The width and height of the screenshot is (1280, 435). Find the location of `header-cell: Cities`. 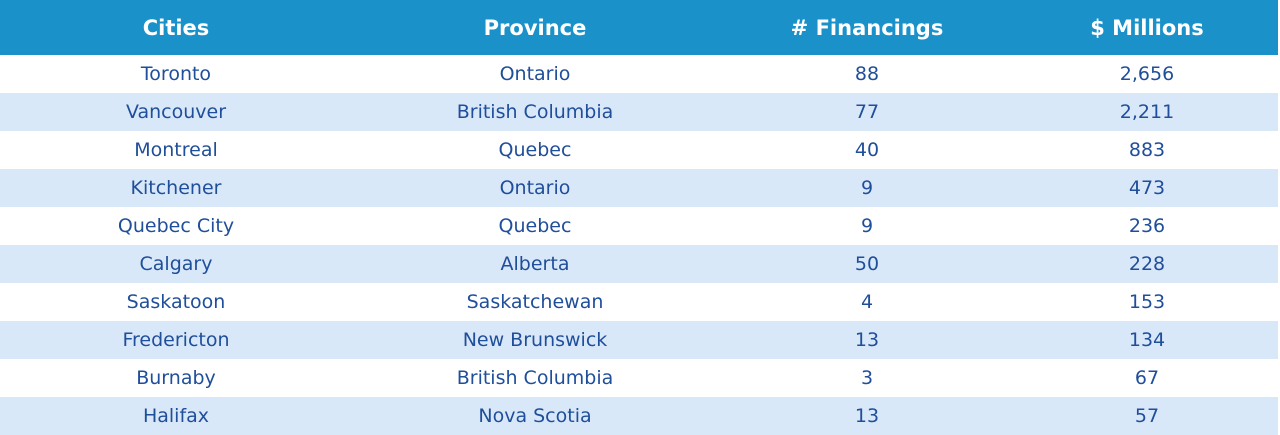

header-cell: Cities is located at coordinates (176, 27).